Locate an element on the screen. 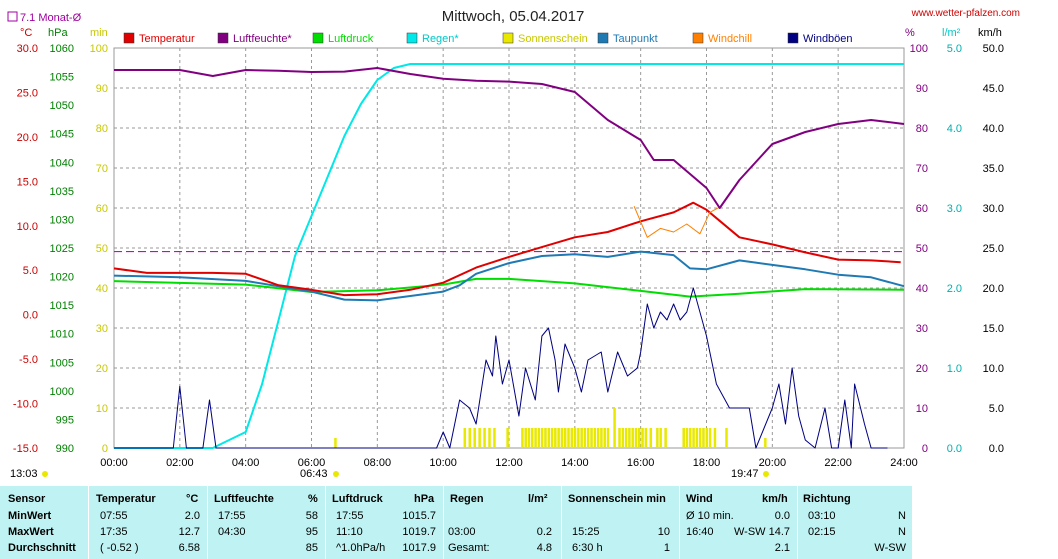  axis-units: °C hPa min % l/m² km/h is located at coordinates (511, 33).